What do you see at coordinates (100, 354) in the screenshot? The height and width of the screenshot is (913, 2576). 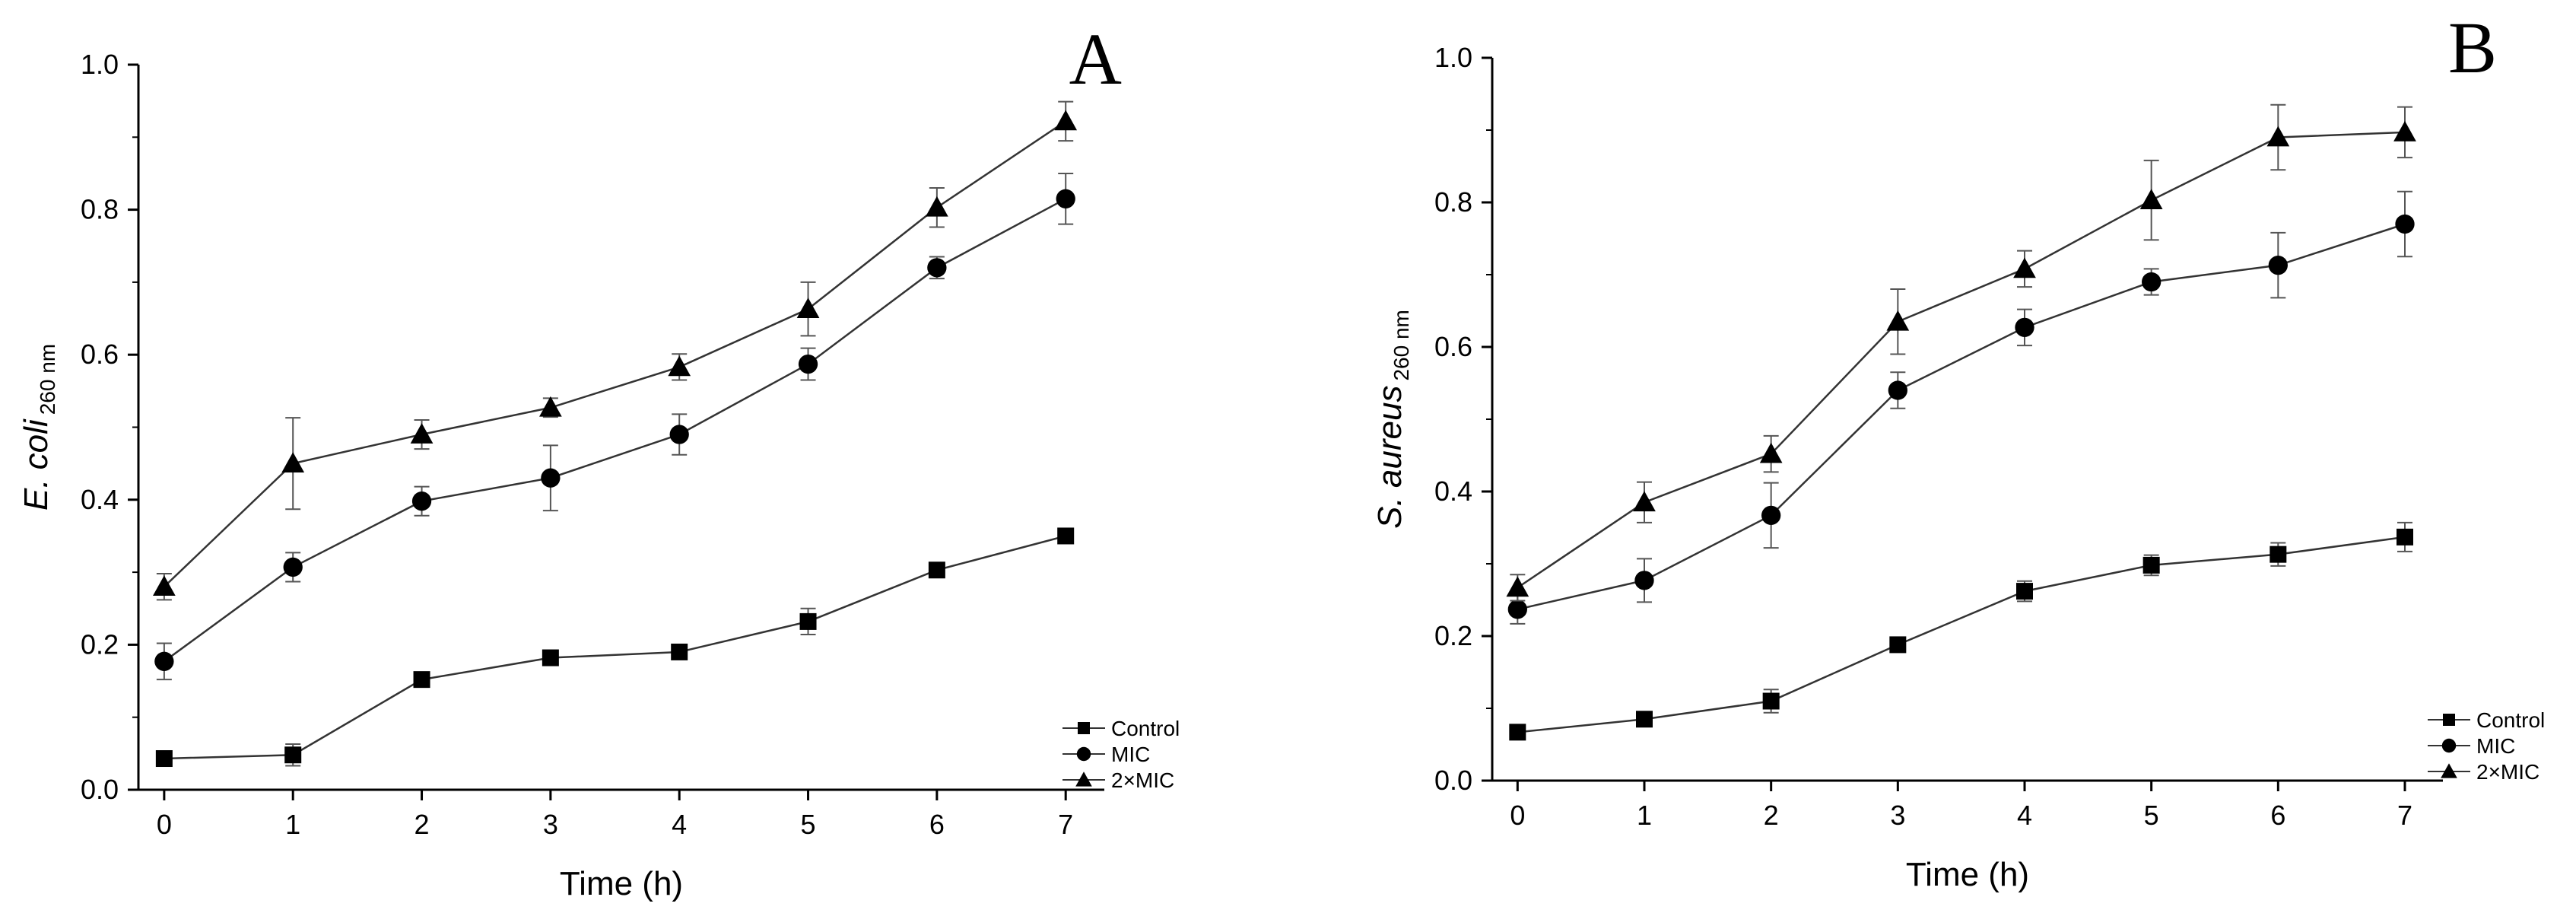 I see `y-tick-label: 0.6` at bounding box center [100, 354].